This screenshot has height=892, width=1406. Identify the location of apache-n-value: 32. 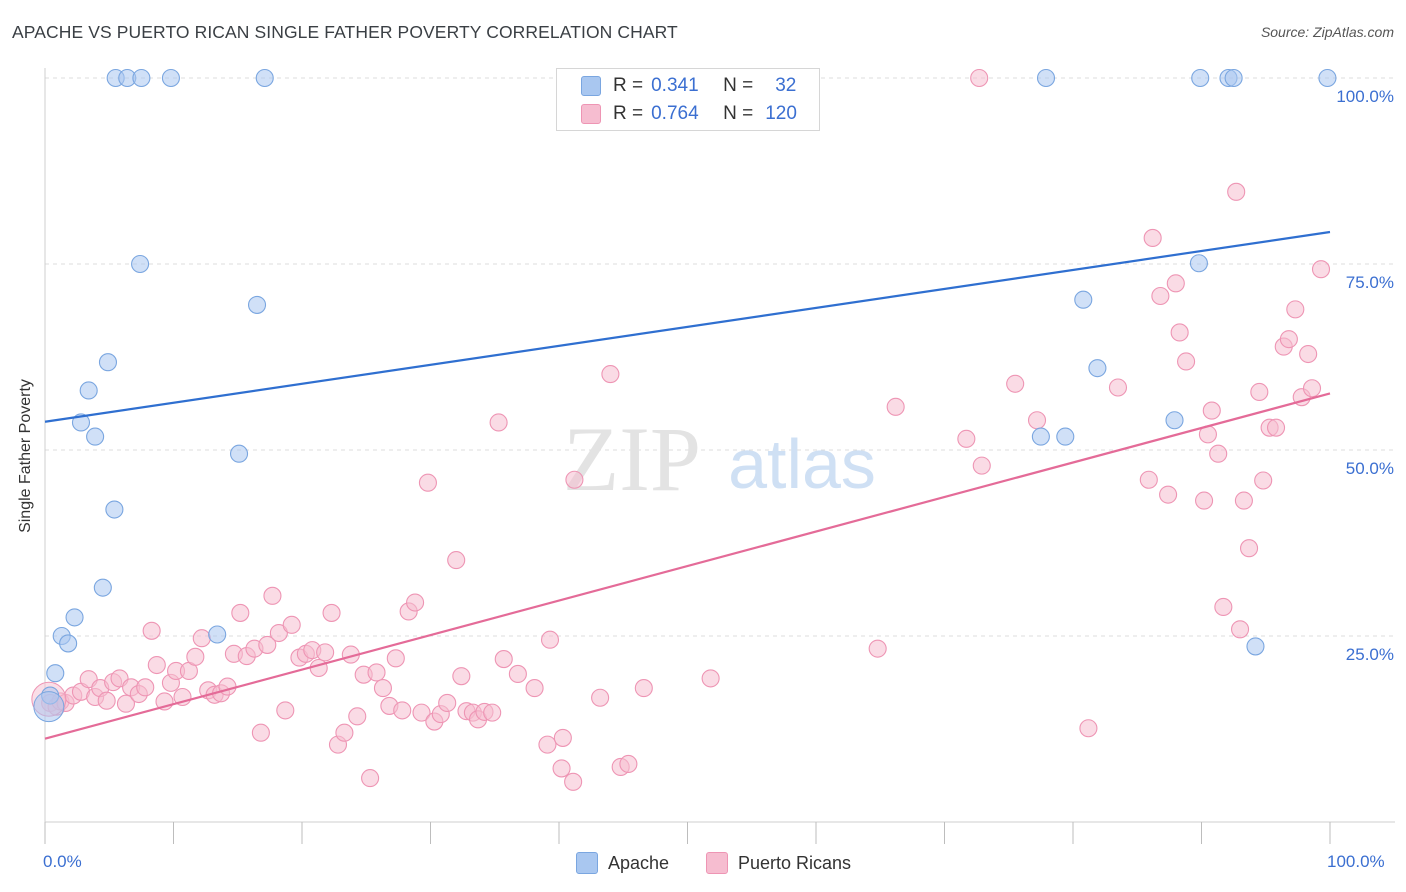
(786, 85).